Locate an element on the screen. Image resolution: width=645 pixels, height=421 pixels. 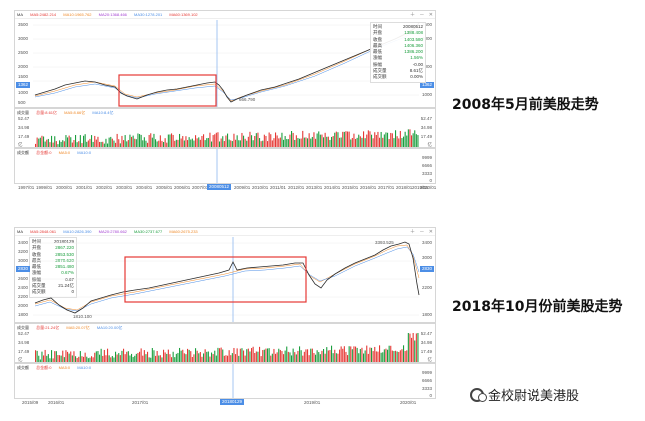
brand-watermark: 金校尉说美港股 is located at coordinates (524, 394).